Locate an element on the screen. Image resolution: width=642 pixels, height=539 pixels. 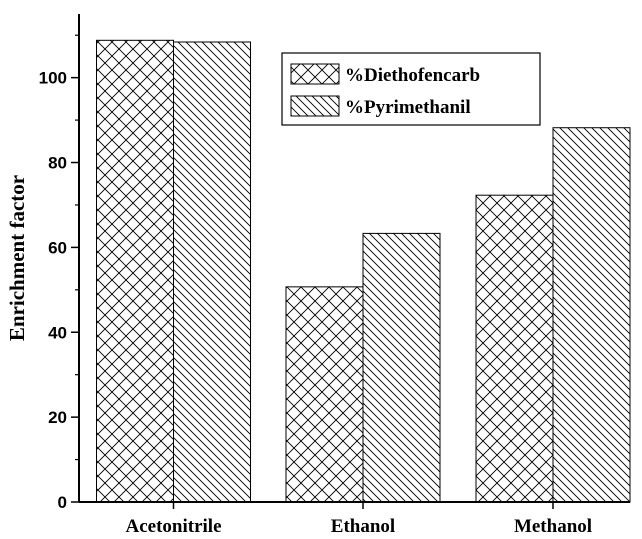
y-axis-title: Enrichment factor is located at coordinates (17, 258).